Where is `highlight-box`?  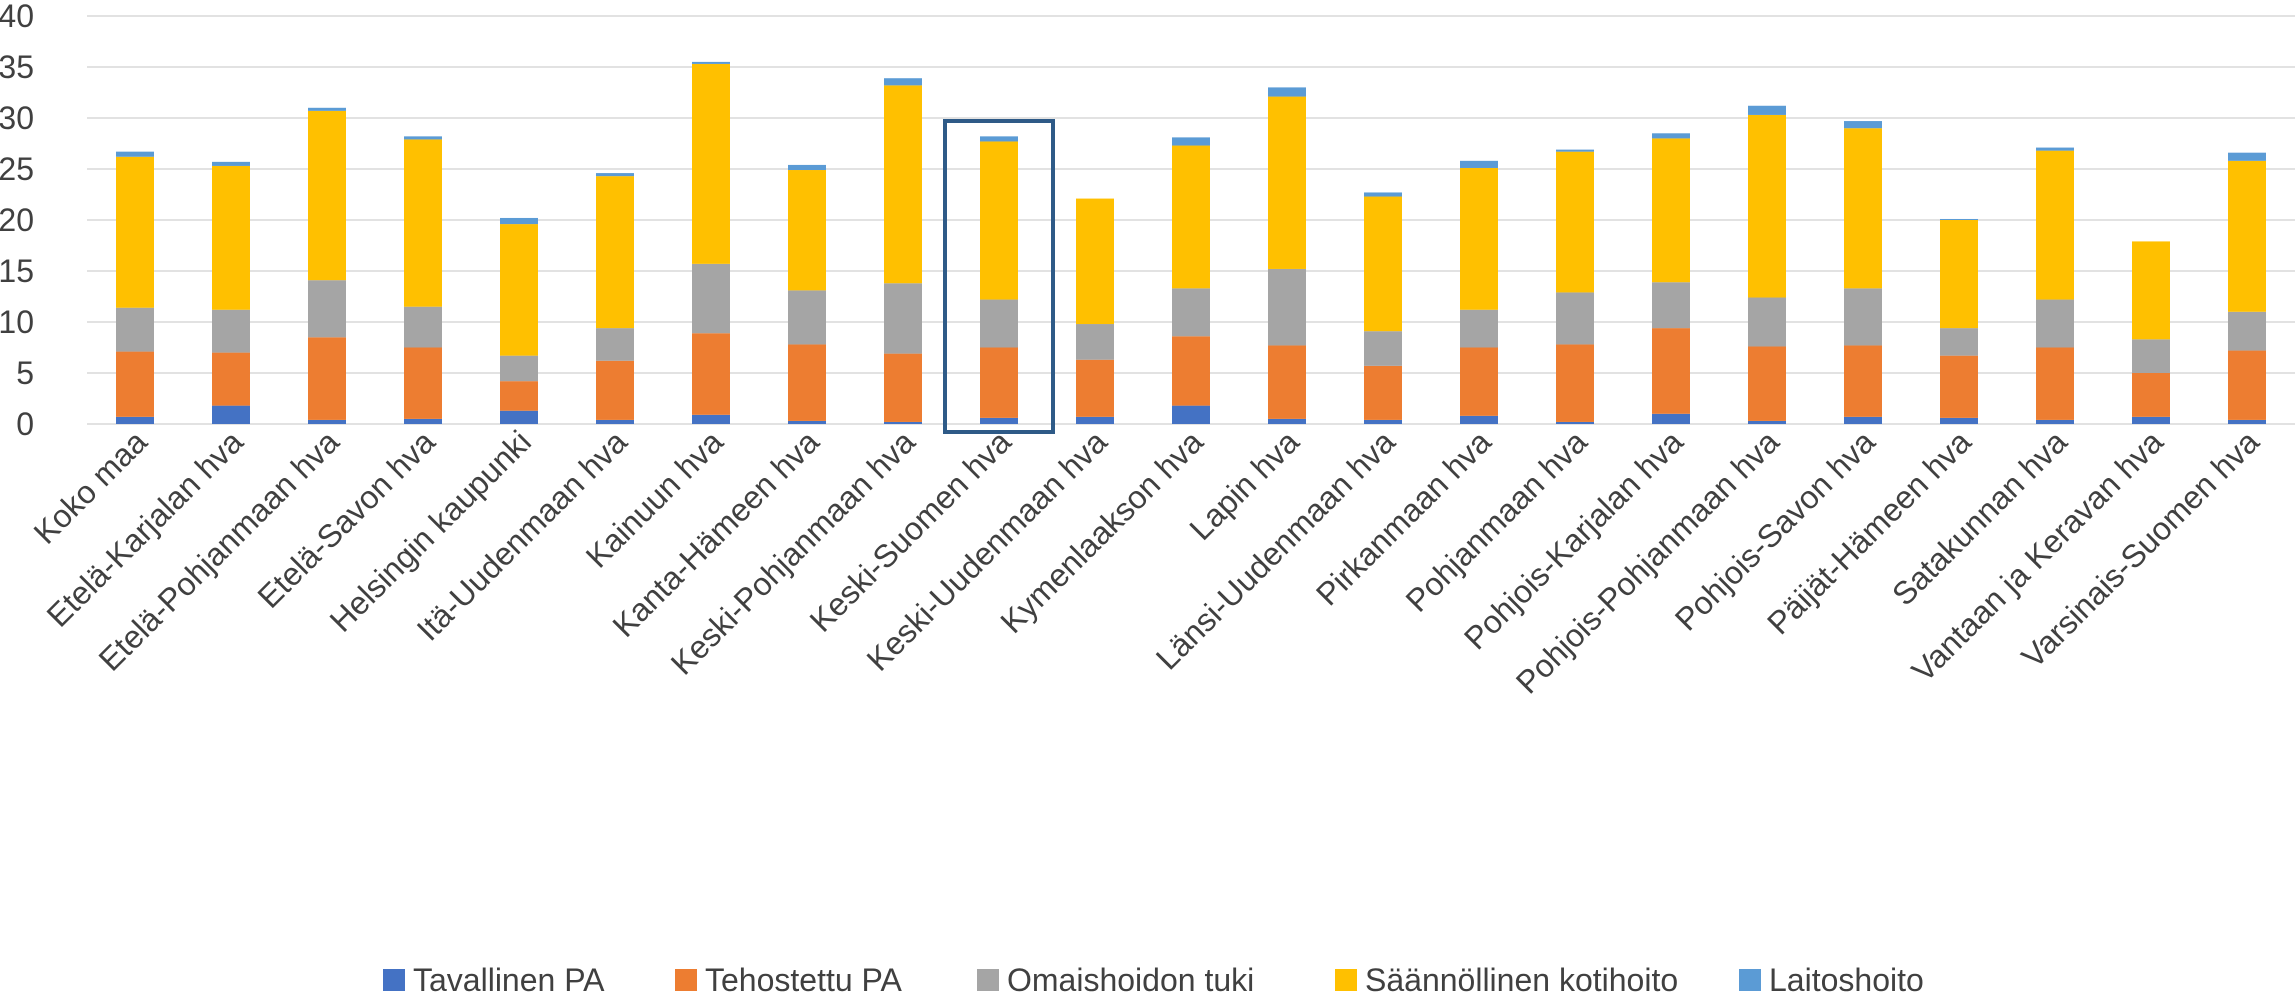 highlight-box is located at coordinates (999, 276).